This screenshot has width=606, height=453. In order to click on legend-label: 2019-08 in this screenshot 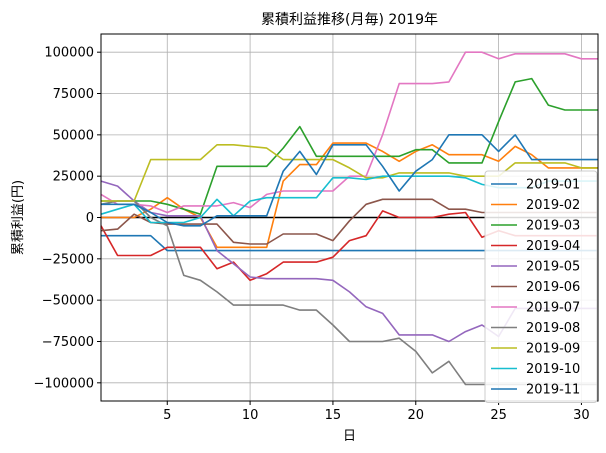, I will do `click(553, 328)`.